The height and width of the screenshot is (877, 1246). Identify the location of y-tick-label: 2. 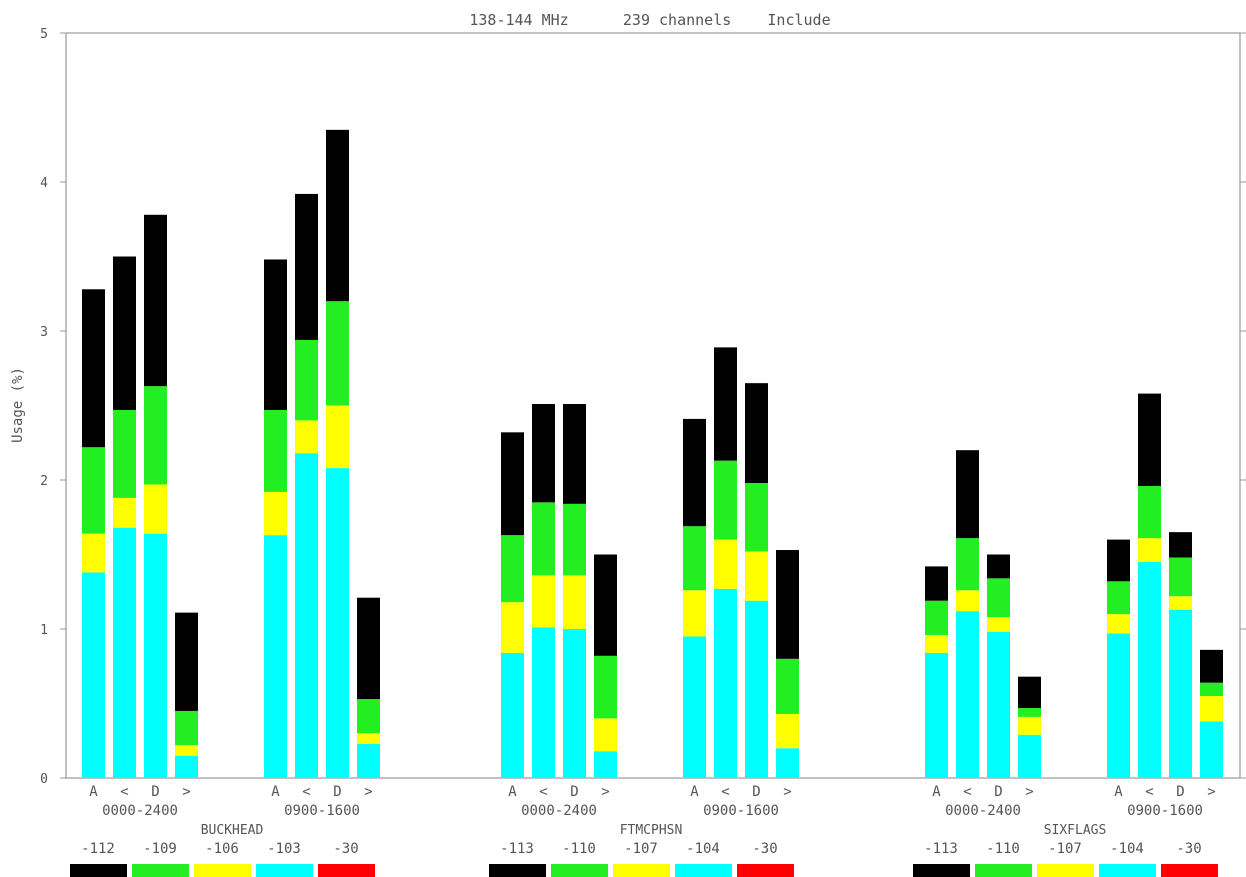
(44, 481).